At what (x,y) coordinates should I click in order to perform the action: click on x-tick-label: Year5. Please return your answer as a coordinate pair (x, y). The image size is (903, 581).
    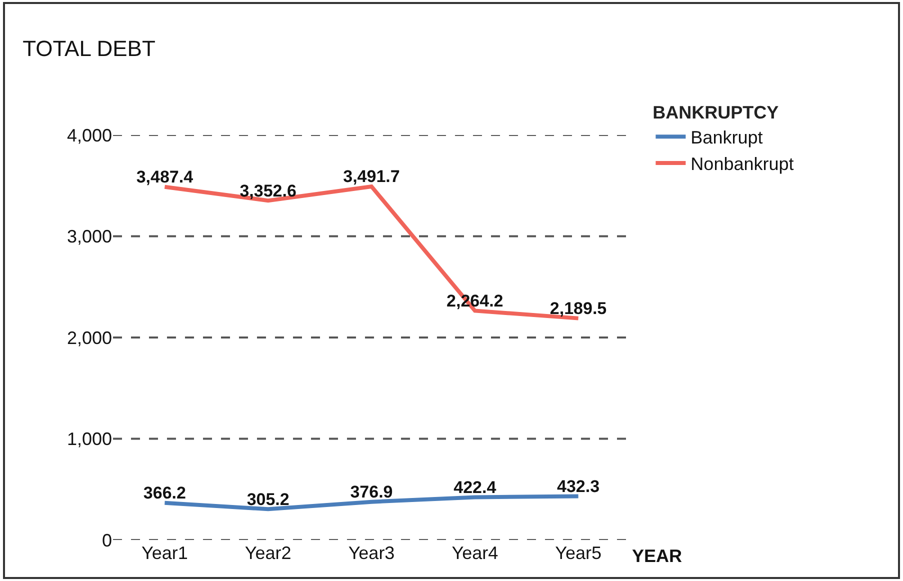
    Looking at the image, I should click on (578, 553).